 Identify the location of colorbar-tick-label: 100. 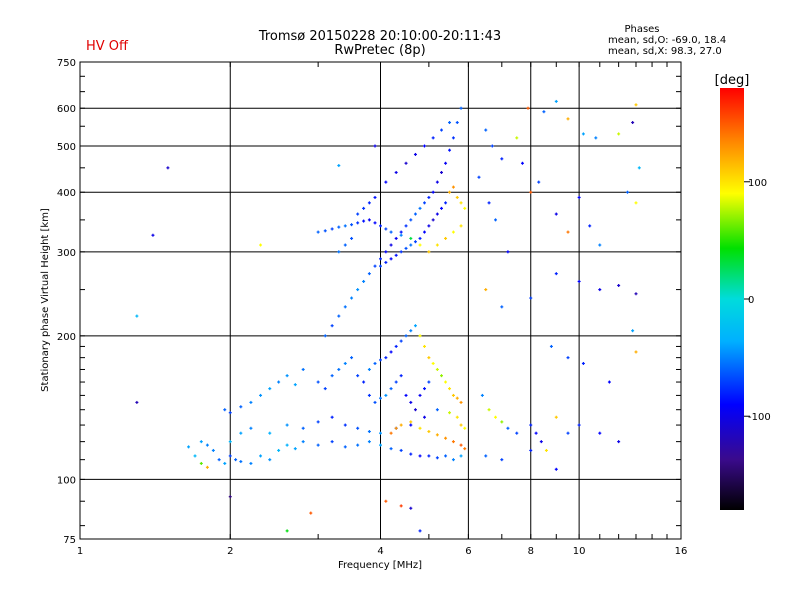
(757, 183).